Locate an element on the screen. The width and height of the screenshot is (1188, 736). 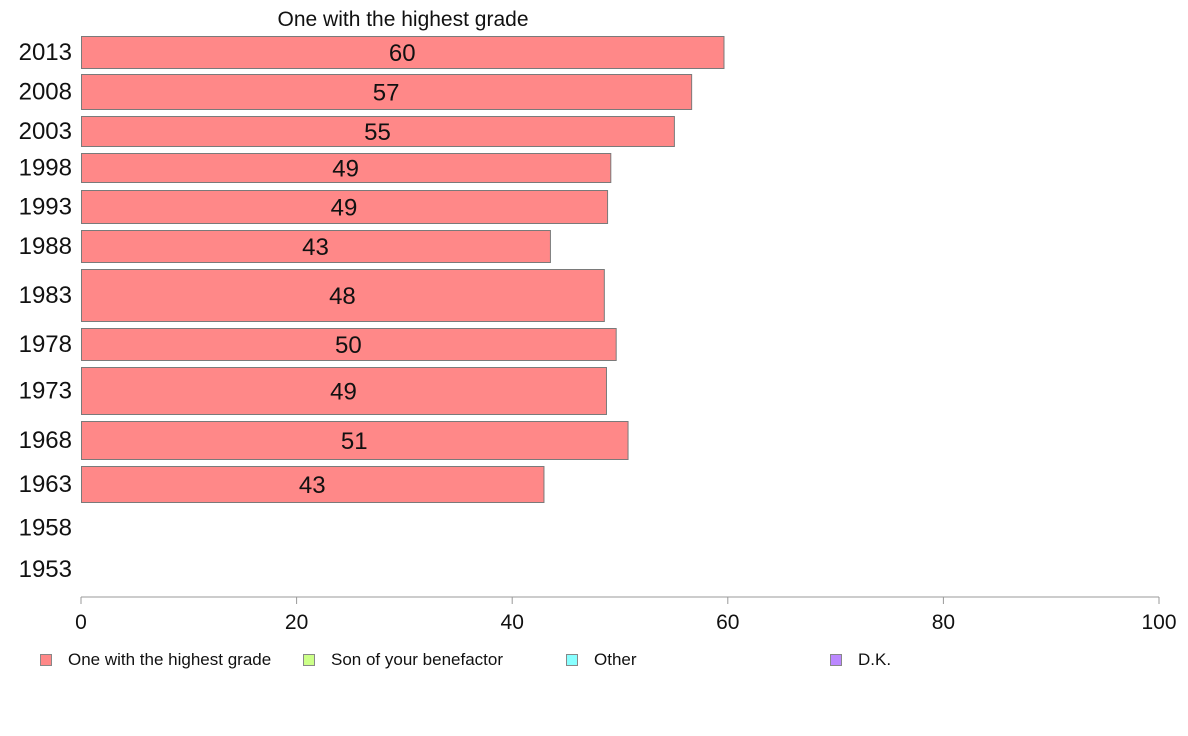
legend-item-highest-grade: One with the highest grade is located at coordinates (155, 660).